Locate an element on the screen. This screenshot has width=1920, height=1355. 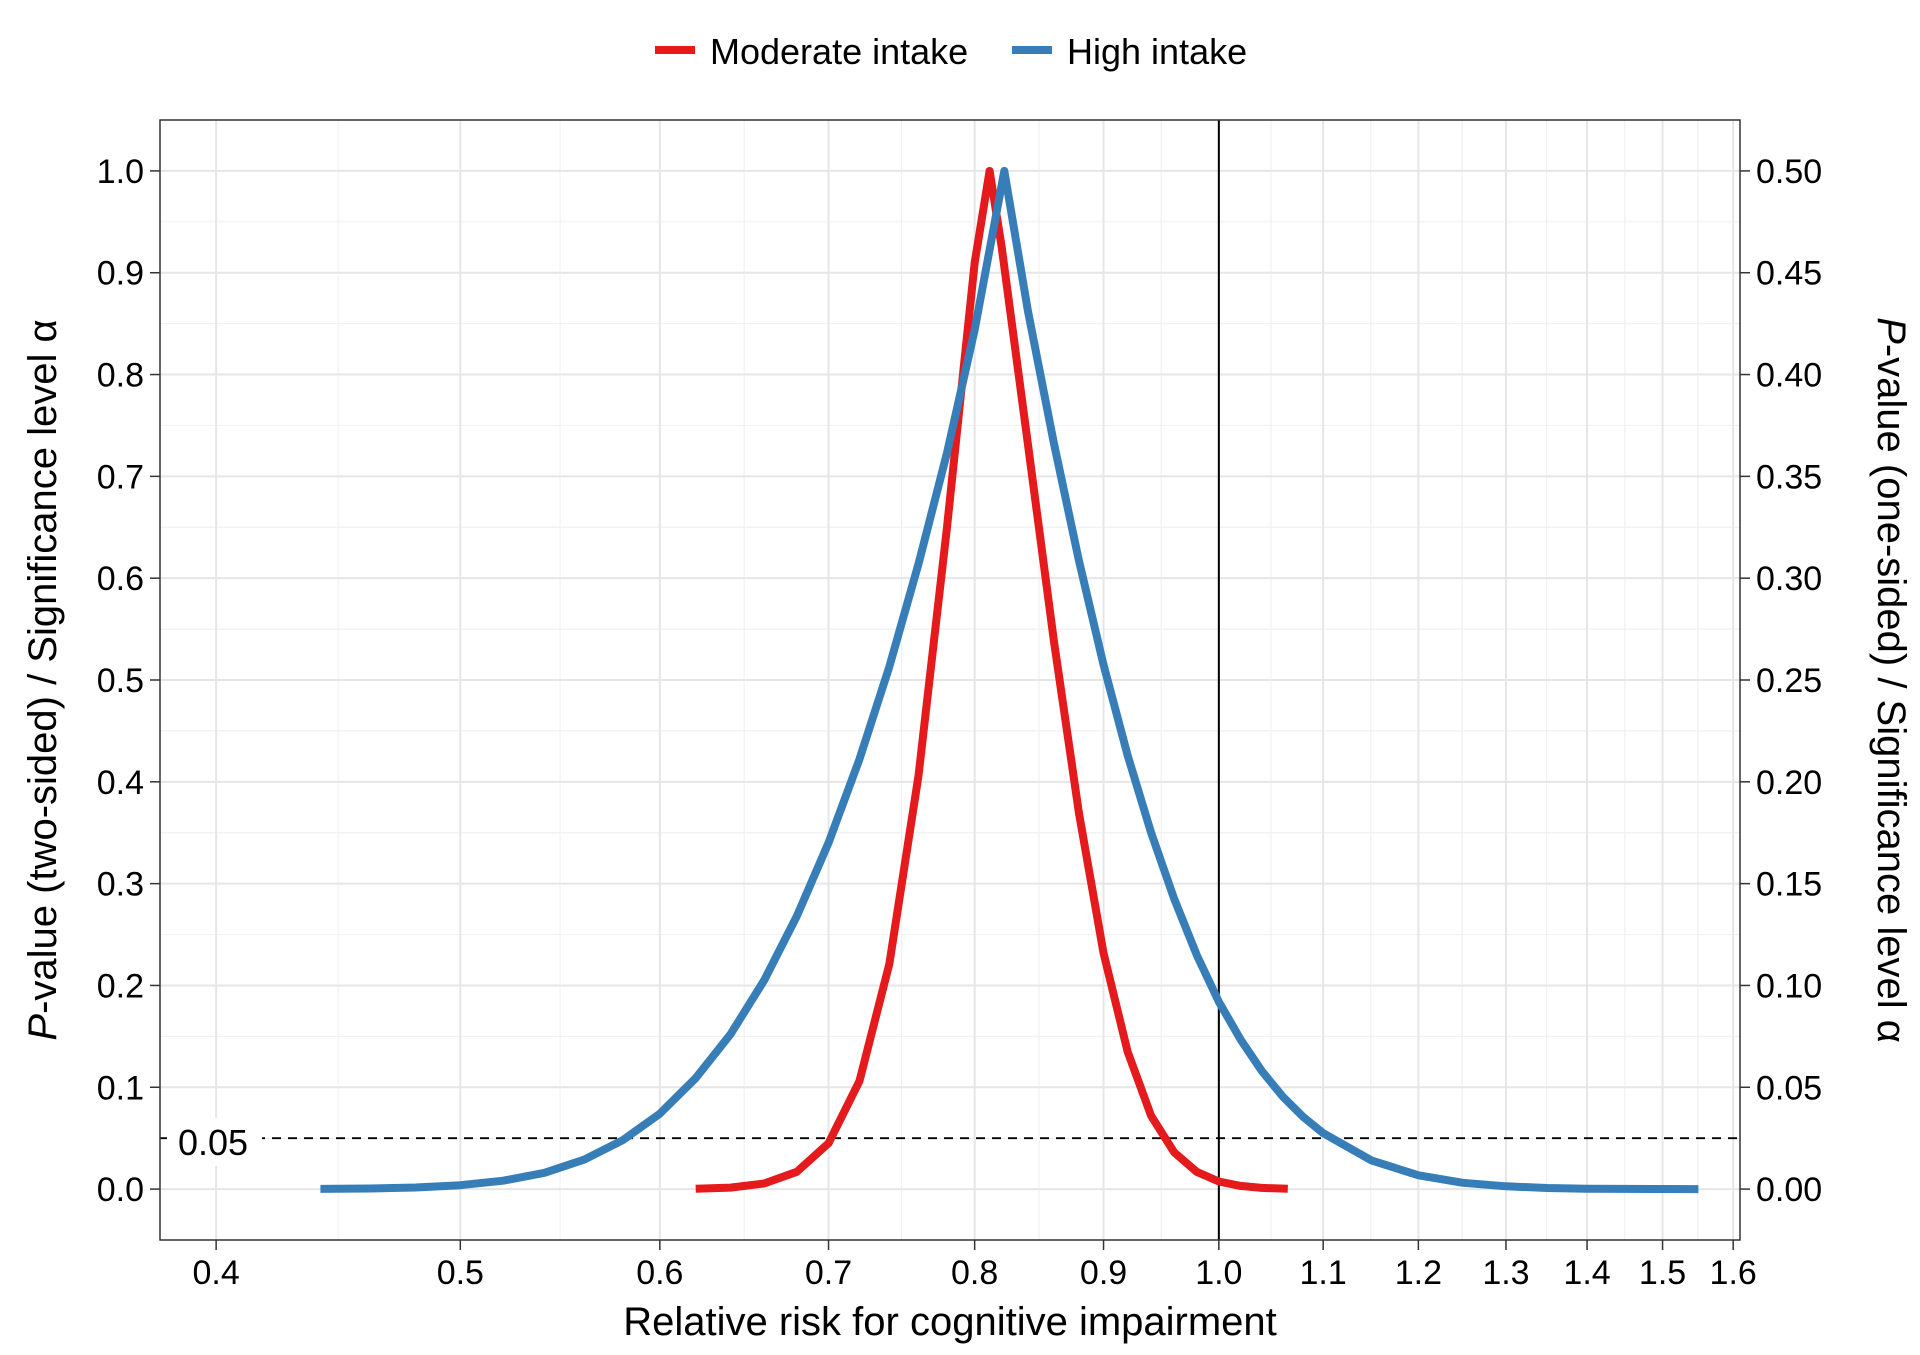
y-axis-left: 0.0 0.1 0.2 0.3 0.4 0.5 0.6 0.7 0.8 0.9 1.0 is located at coordinates (128, 681).